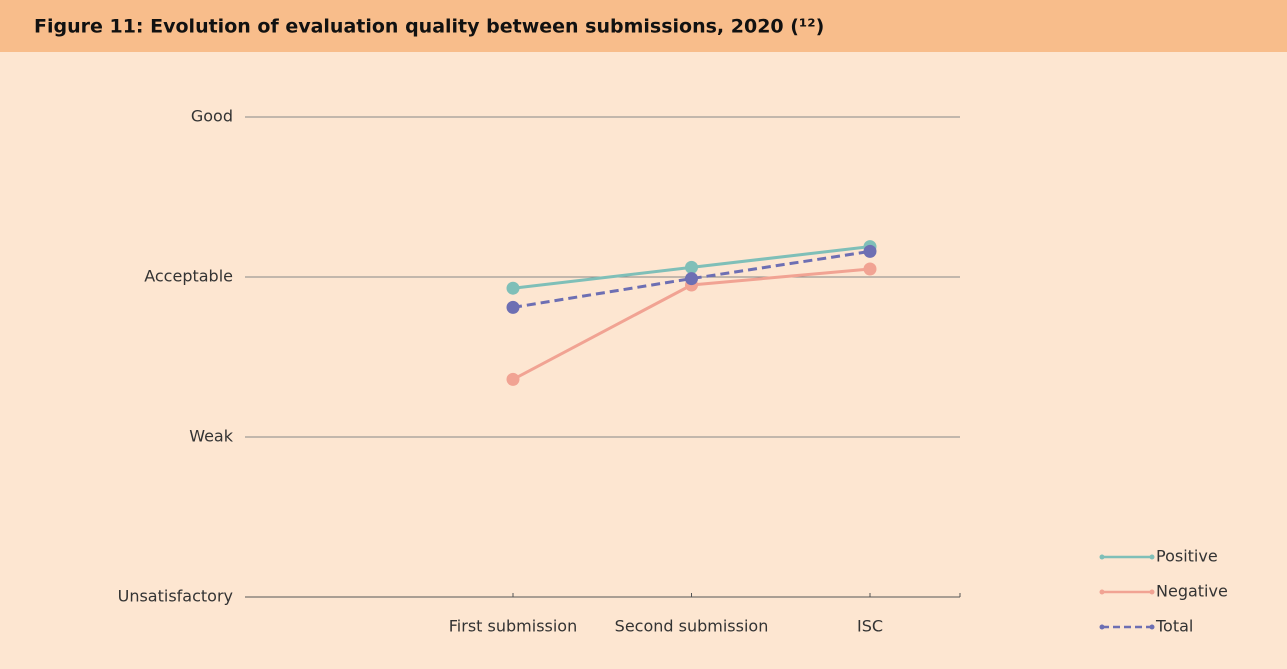  I want to click on y-tick-label: Good, so click(212, 116).